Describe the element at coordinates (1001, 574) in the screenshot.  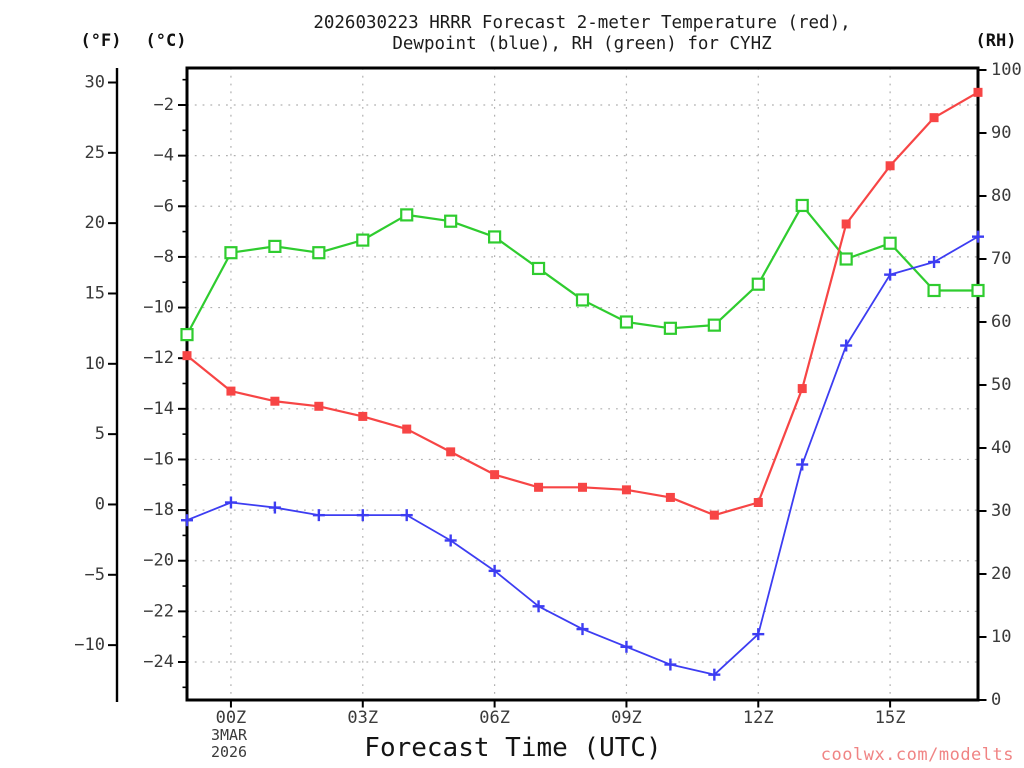
I see `rh-tick-label: 20` at that location.